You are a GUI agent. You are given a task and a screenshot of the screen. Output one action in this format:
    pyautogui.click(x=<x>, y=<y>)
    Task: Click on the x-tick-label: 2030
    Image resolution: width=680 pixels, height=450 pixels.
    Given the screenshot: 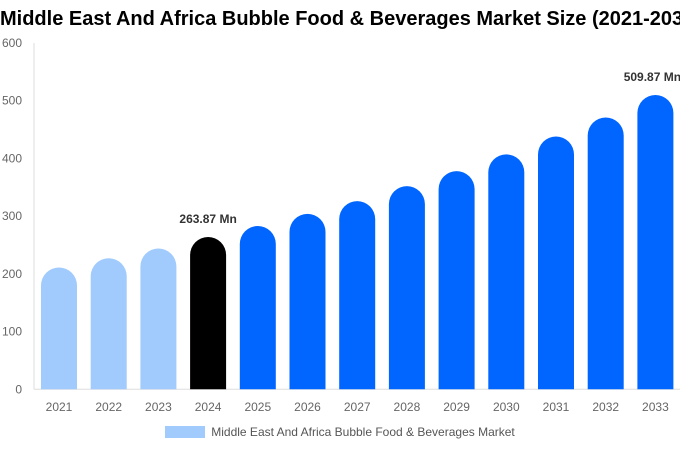 What is the action you would take?
    pyautogui.click(x=506, y=407)
    